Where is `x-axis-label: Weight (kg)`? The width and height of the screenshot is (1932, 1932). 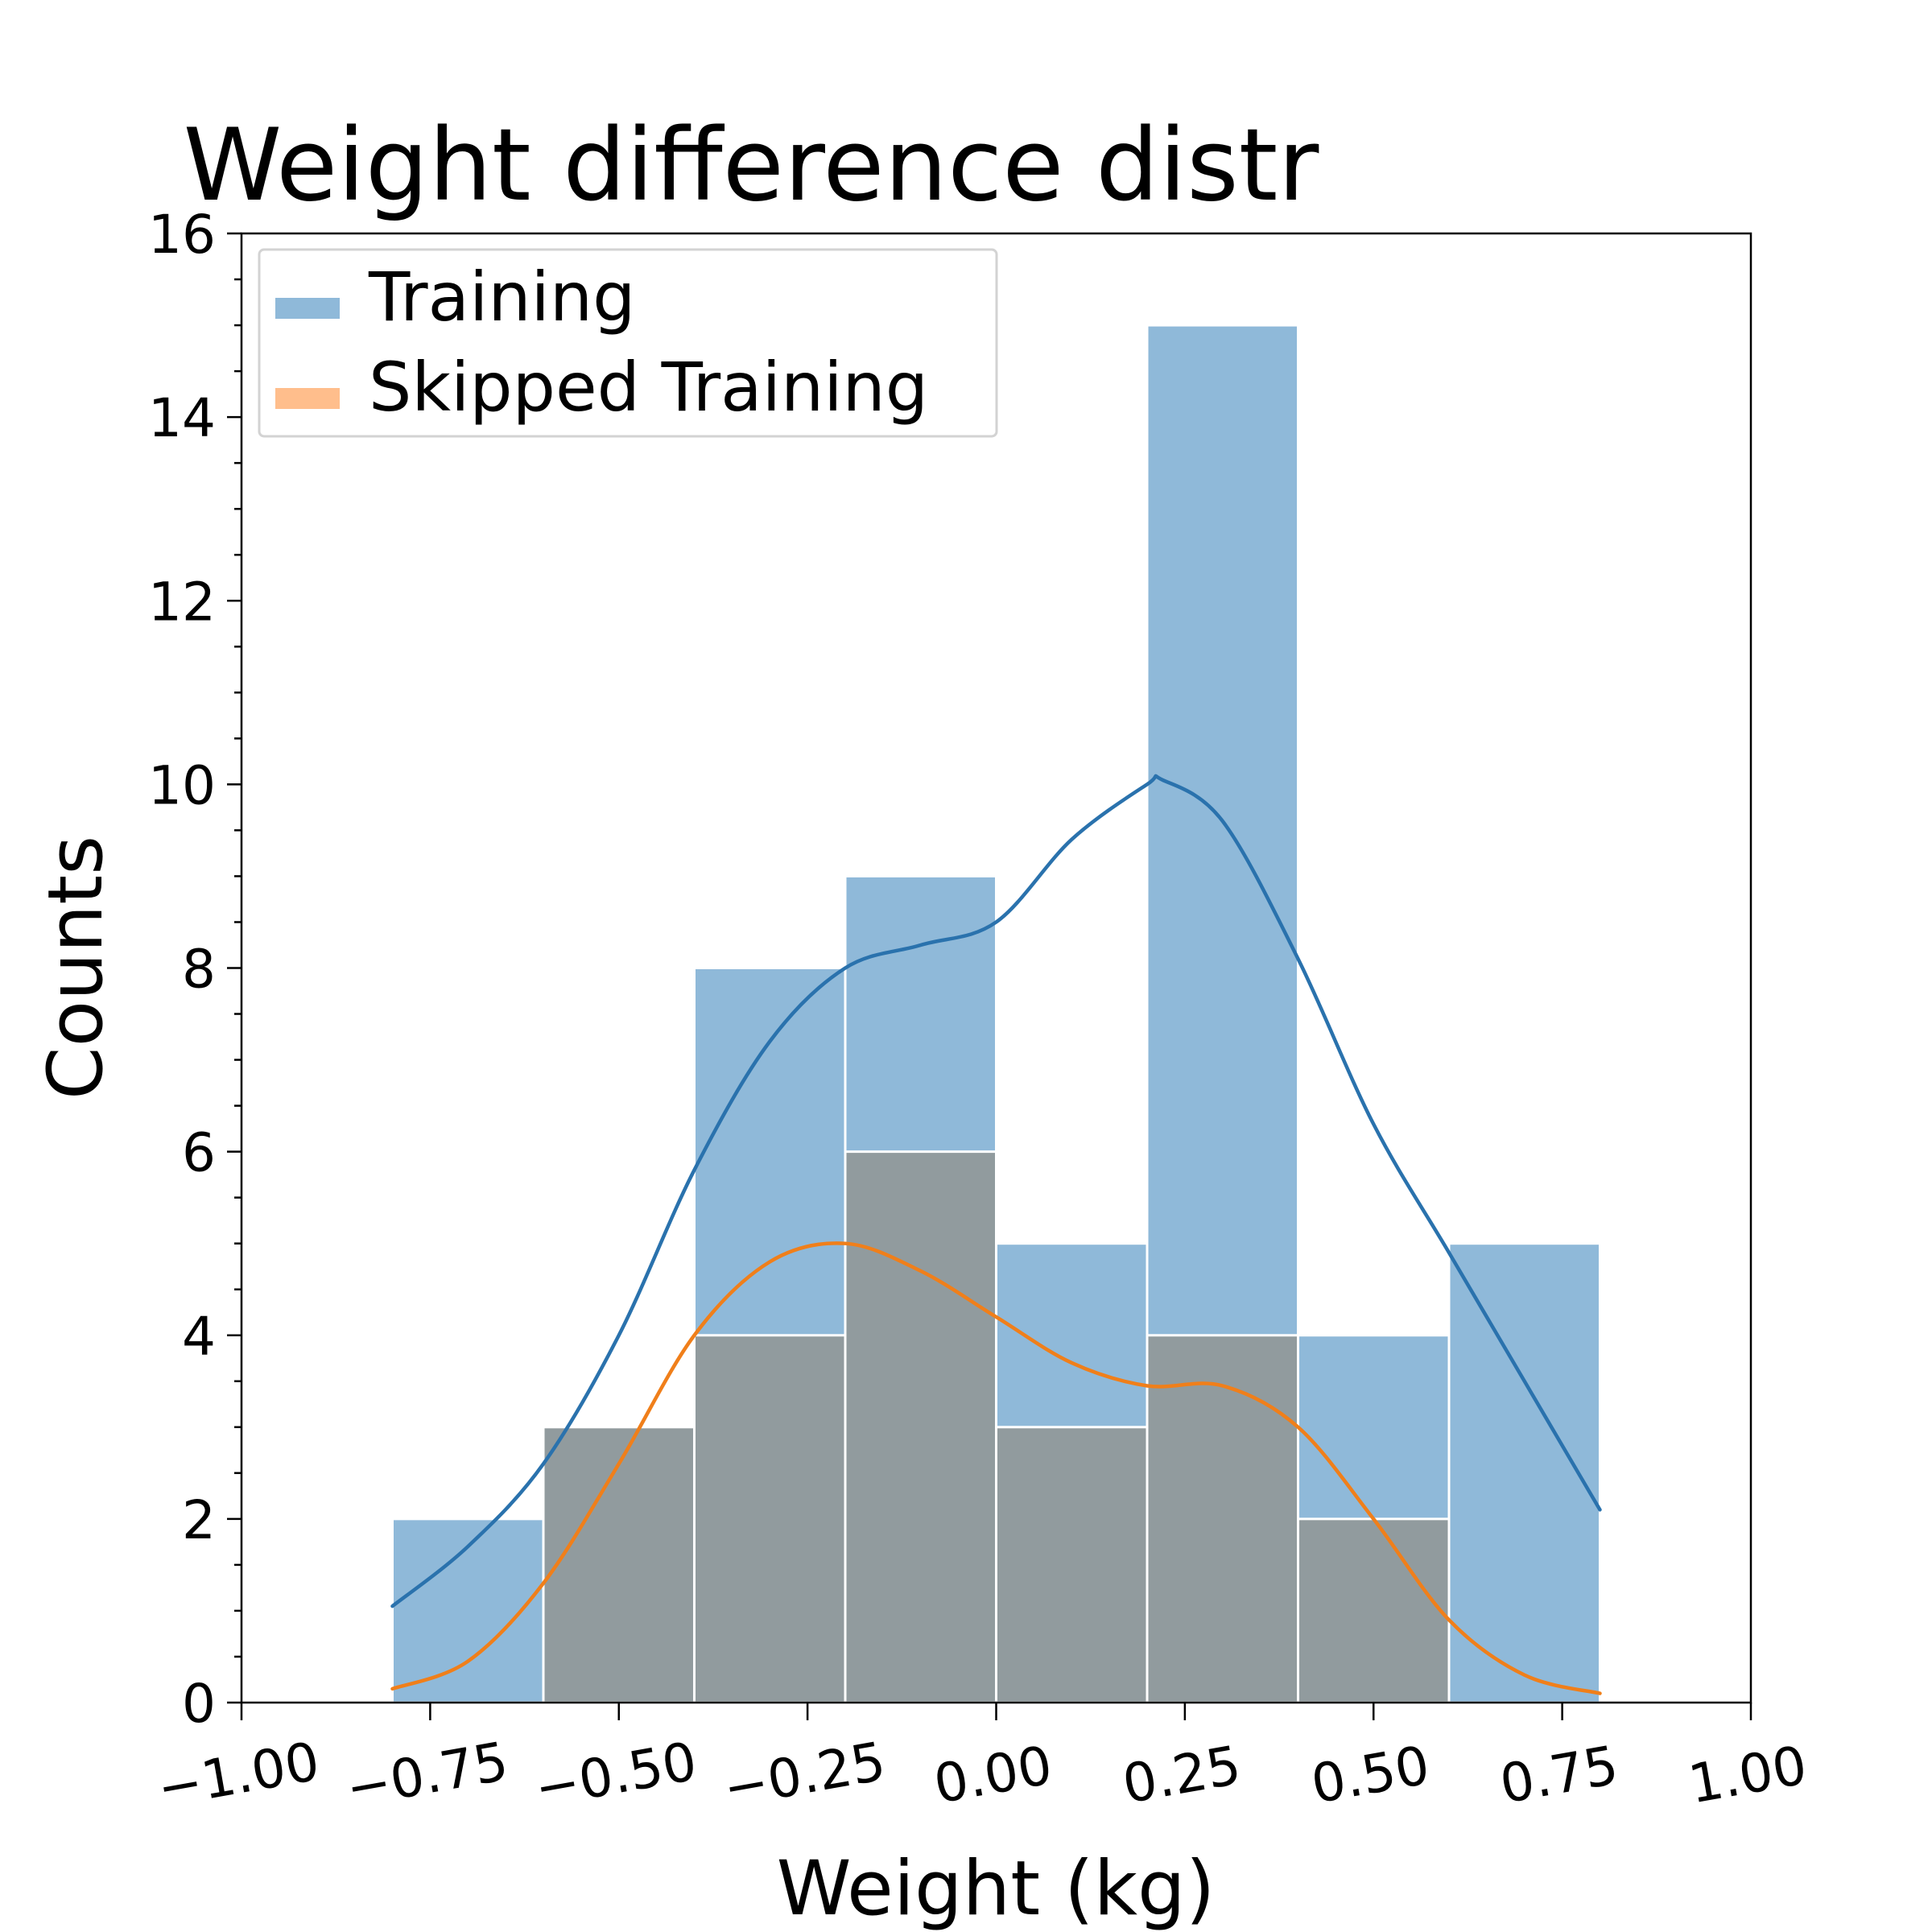
x-axis-label: Weight (kg) is located at coordinates (996, 1888).